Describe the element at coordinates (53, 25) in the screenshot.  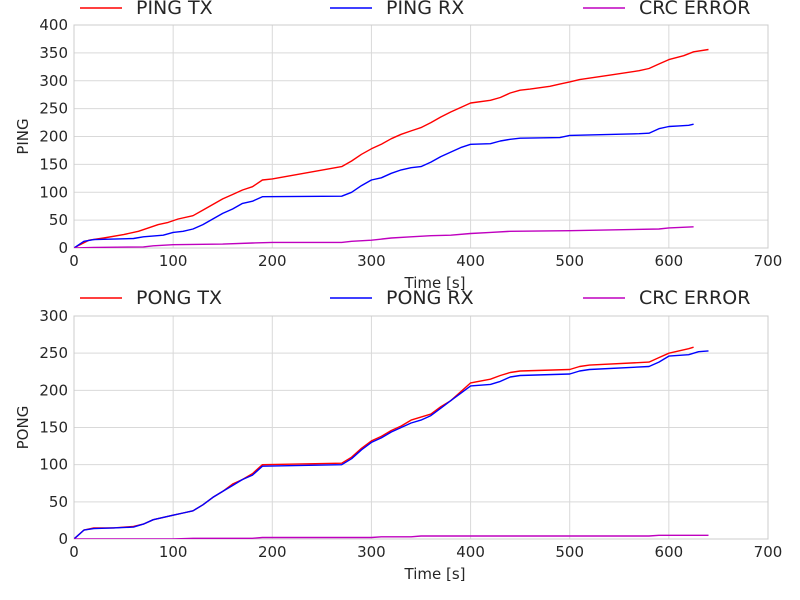
I see `y-tick-label: 400` at that location.